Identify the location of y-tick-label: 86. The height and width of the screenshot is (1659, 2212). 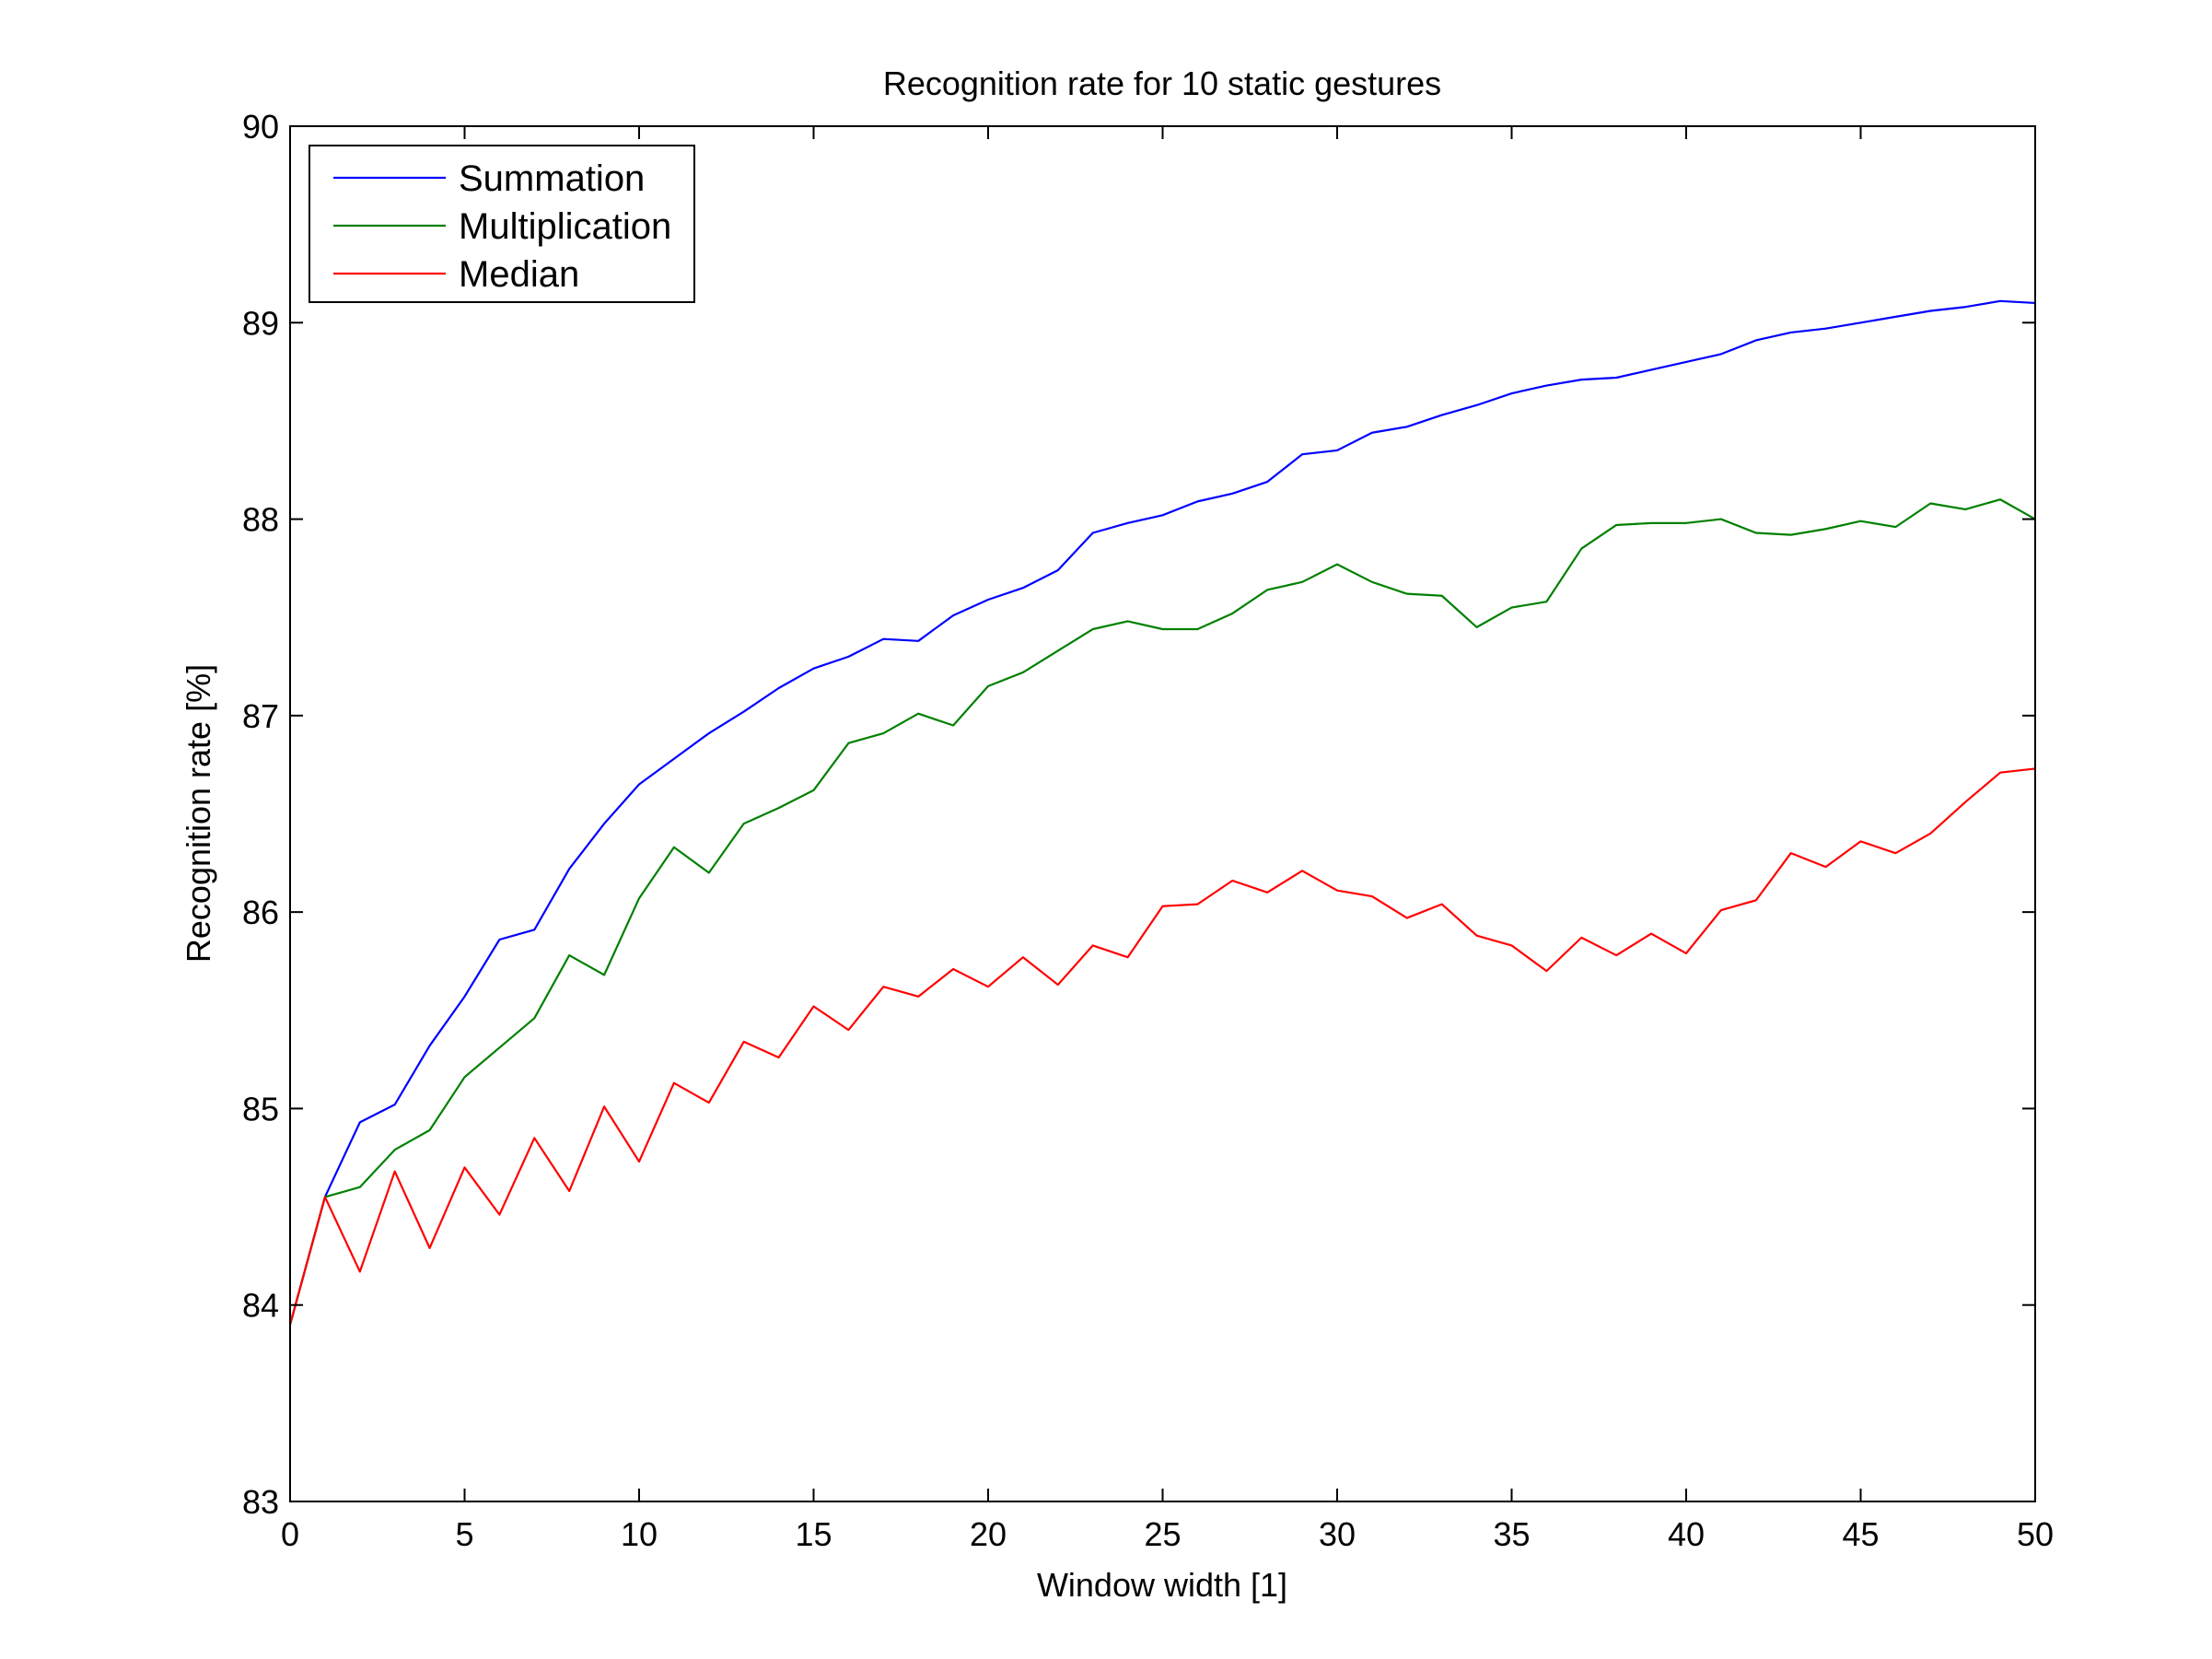
(260, 912).